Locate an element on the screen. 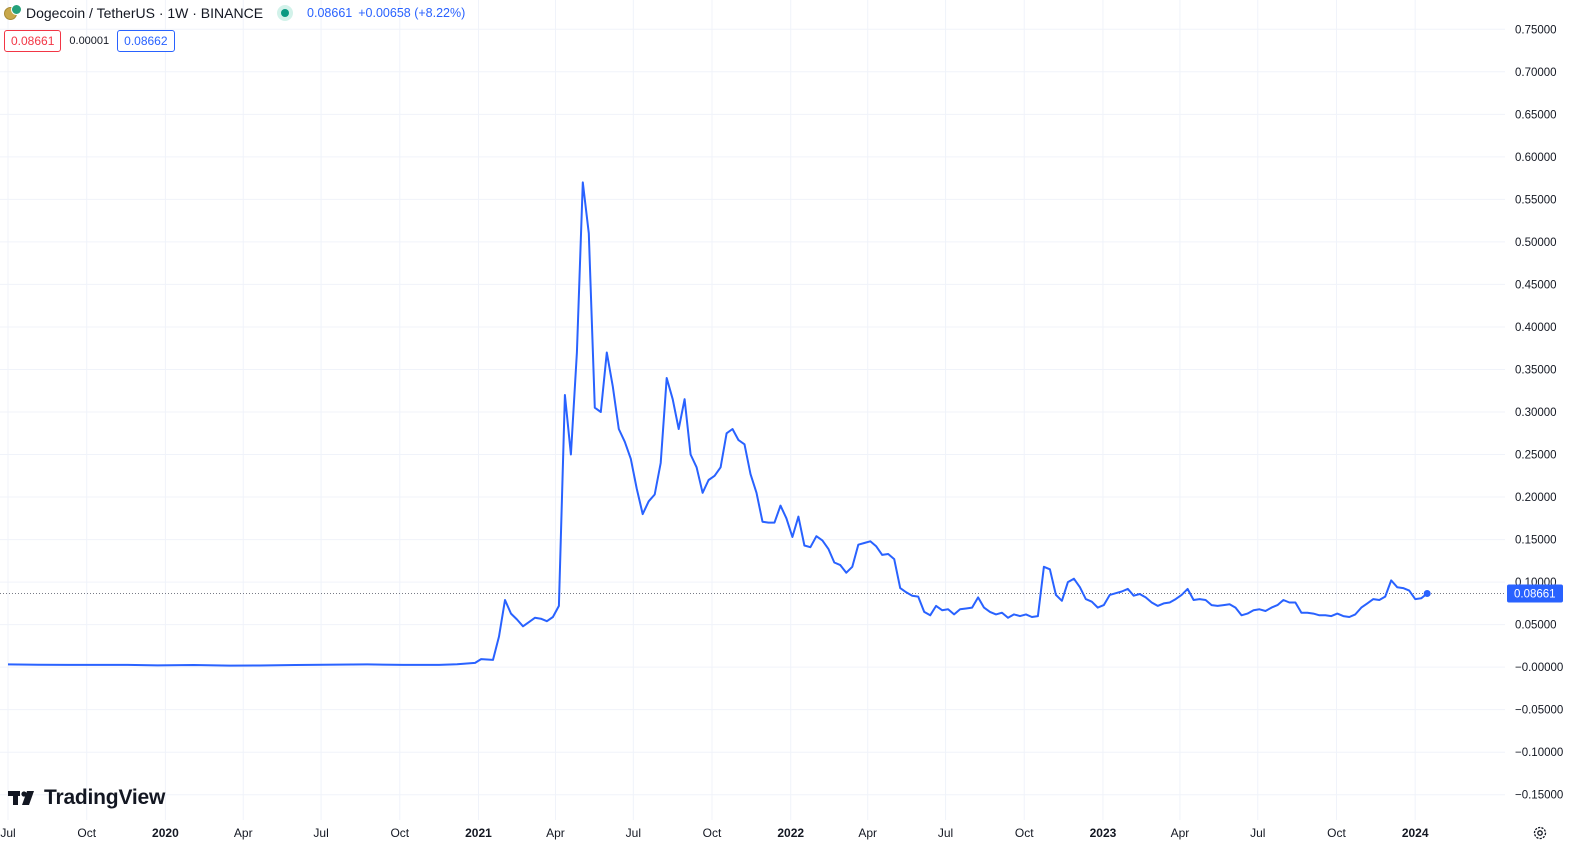 This screenshot has width=1596, height=861. y-tick-label: 0.25000 is located at coordinates (1536, 456).